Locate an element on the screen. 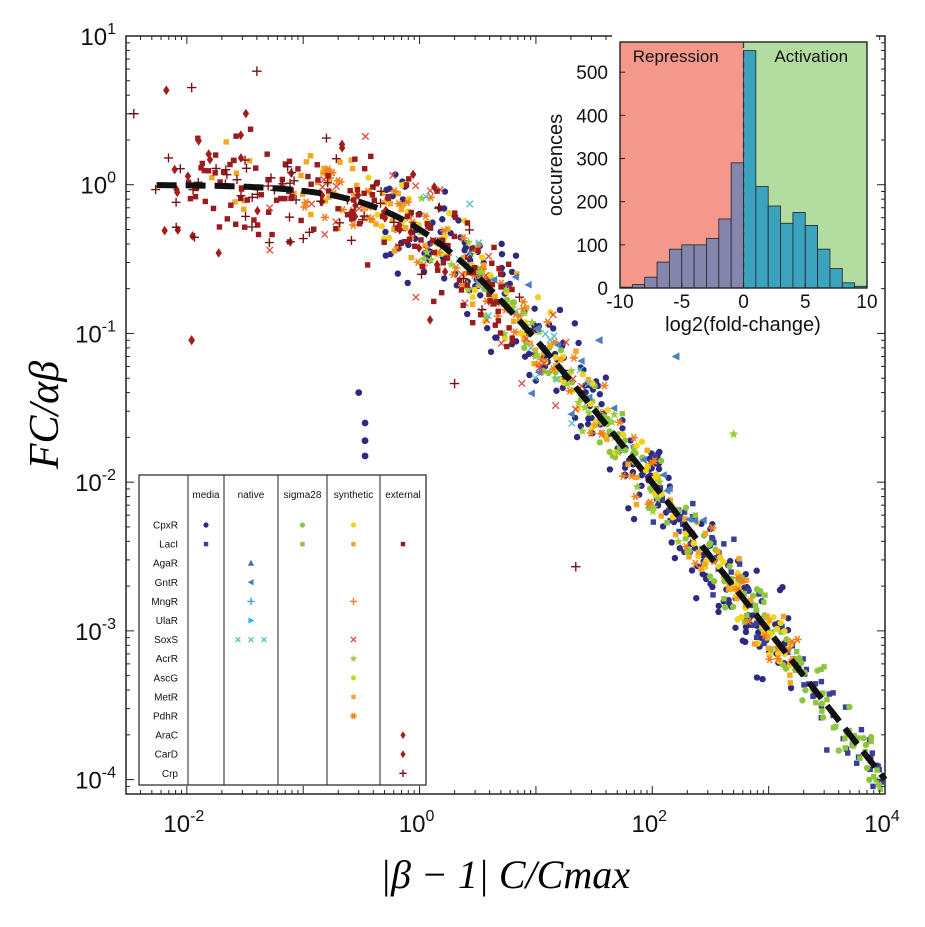  region-label: Repression is located at coordinates (676, 56).